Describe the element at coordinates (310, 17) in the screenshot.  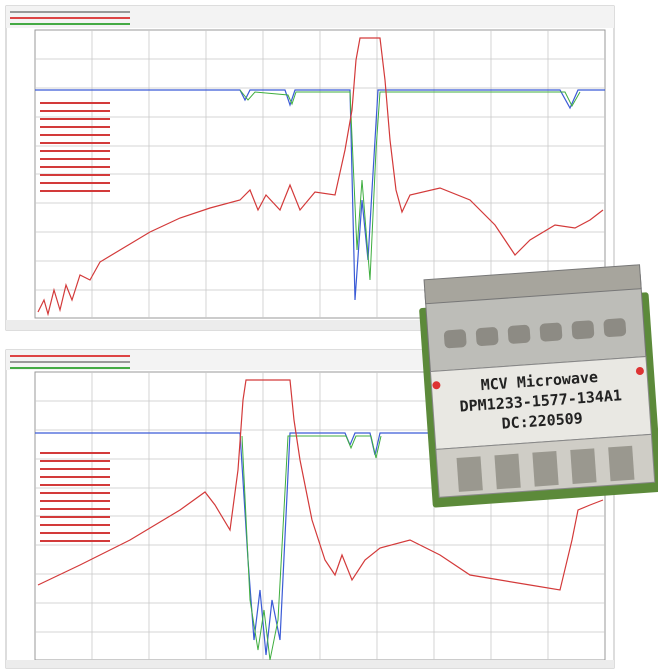
I see `header-bar` at that location.